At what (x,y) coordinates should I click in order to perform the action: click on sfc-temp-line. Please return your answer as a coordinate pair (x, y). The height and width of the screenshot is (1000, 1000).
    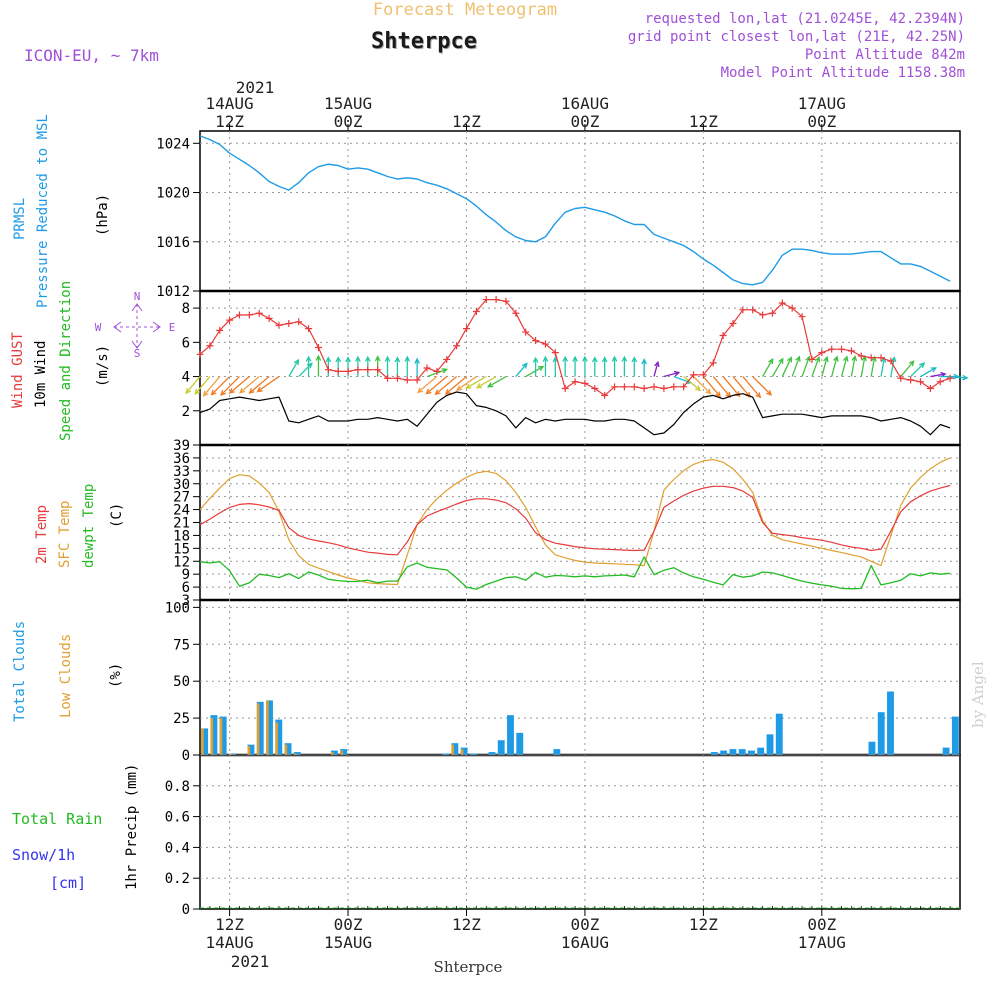
    Looking at the image, I should click on (575, 521).